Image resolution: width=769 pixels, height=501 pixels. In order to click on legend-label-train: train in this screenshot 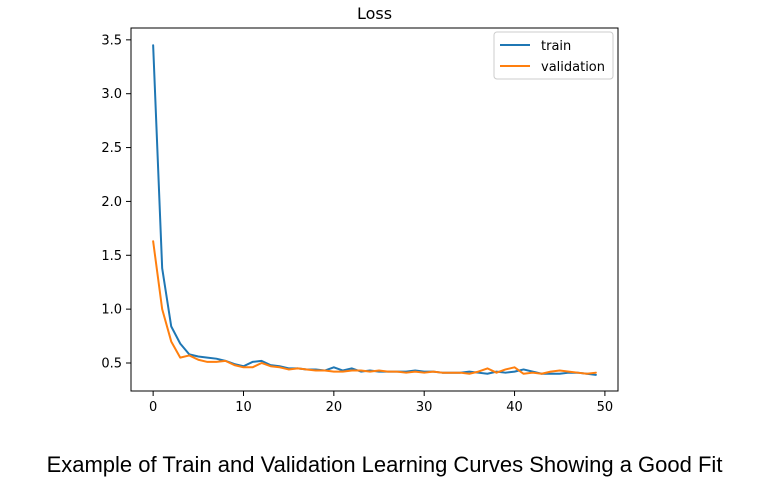, I will do `click(556, 46)`.